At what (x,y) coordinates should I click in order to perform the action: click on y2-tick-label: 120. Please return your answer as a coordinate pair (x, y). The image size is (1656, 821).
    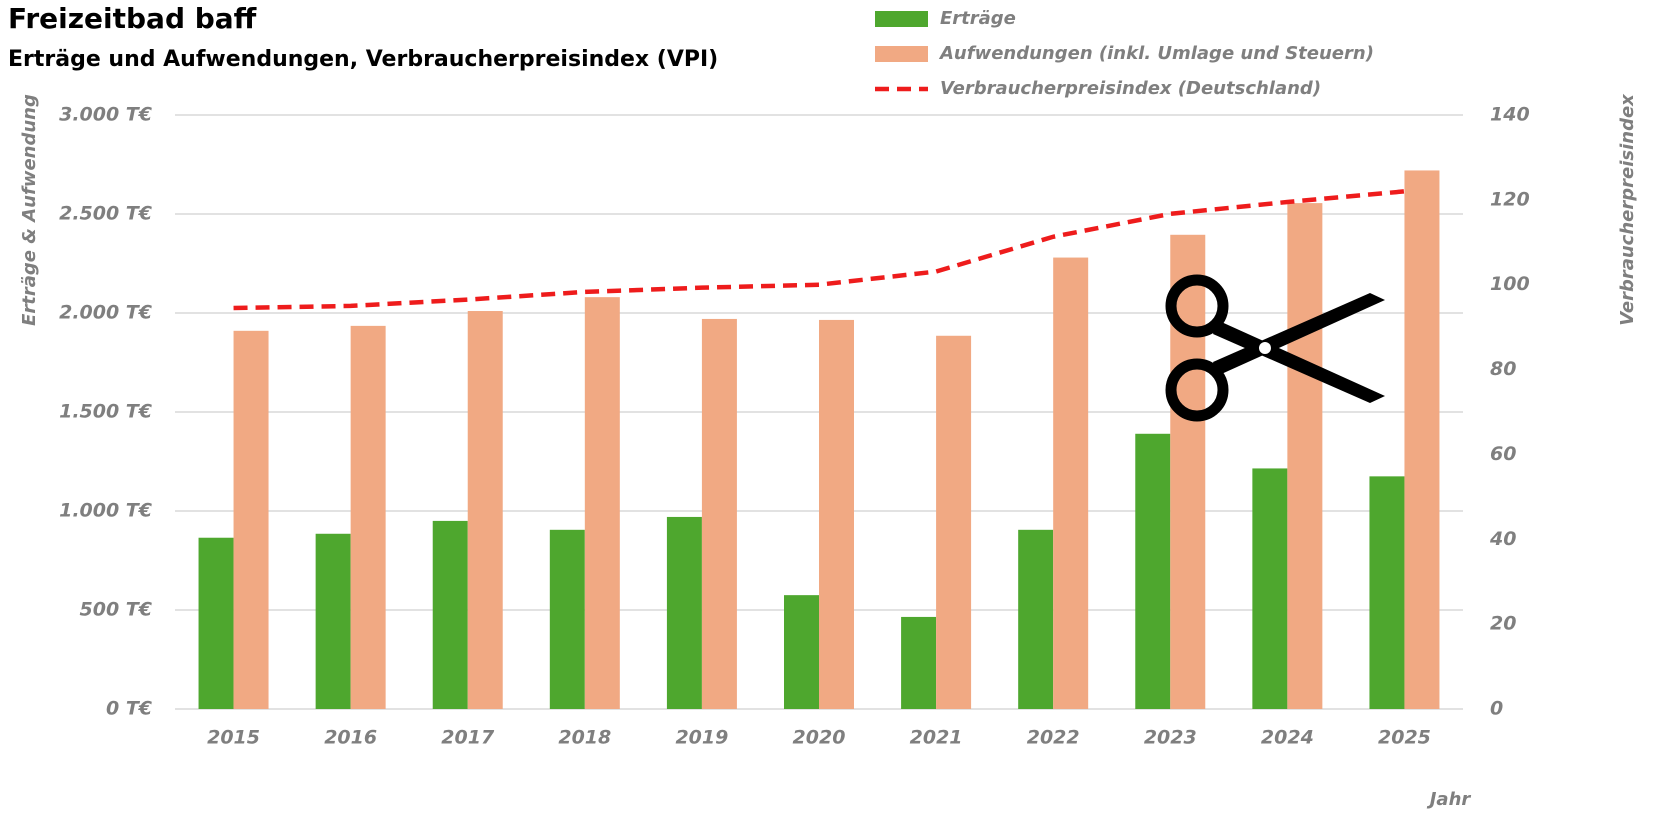
    Looking at the image, I should click on (1510, 199).